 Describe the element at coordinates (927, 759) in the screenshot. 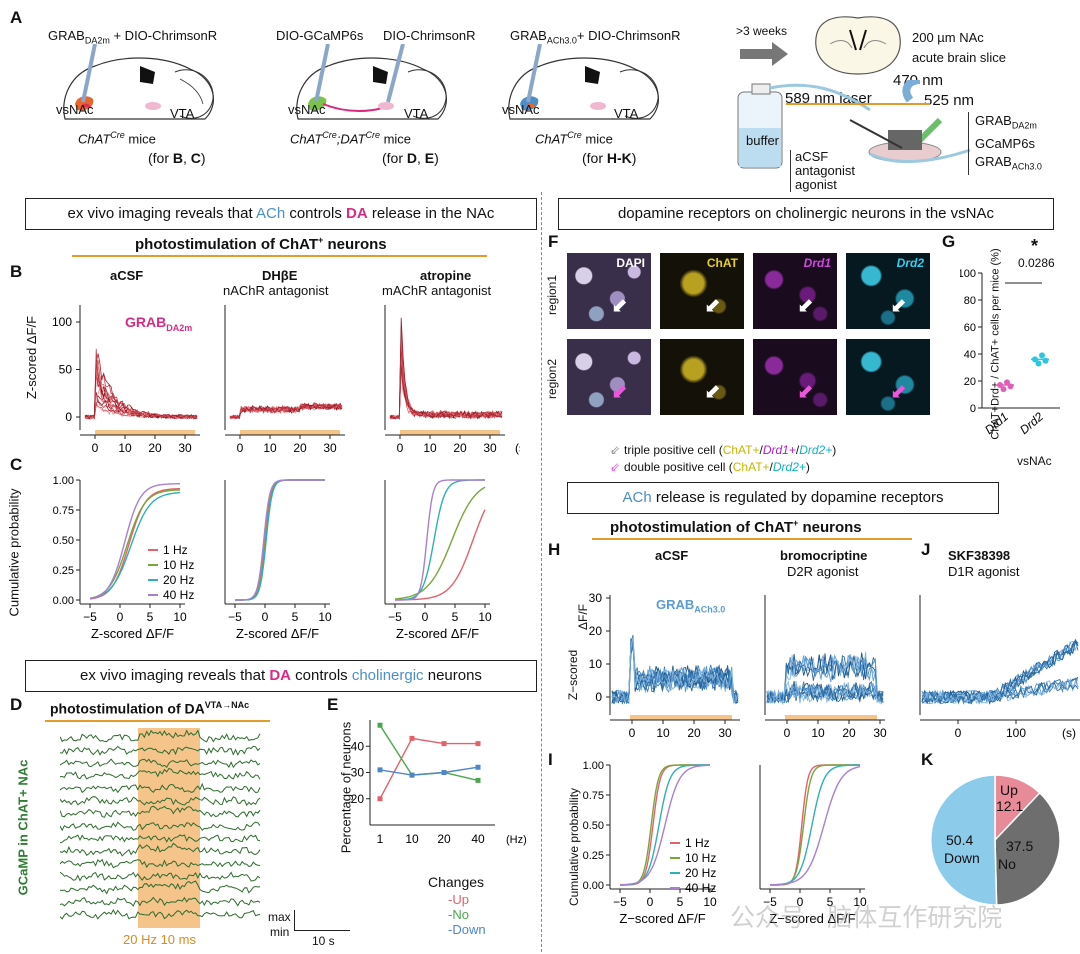

I see `panel-k-letter: K` at that location.